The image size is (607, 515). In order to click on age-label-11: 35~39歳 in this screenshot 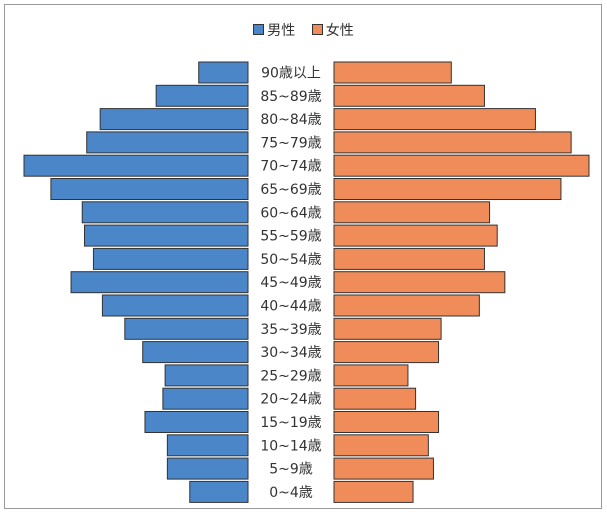, I will do `click(290, 330)`.